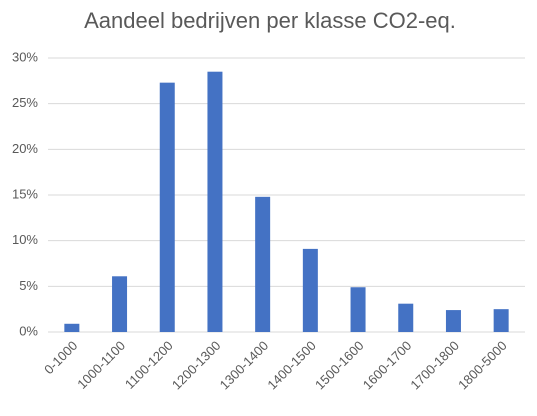 Image resolution: width=537 pixels, height=416 pixels. What do you see at coordinates (28, 330) in the screenshot?
I see `y-tick-label: 0%` at bounding box center [28, 330].